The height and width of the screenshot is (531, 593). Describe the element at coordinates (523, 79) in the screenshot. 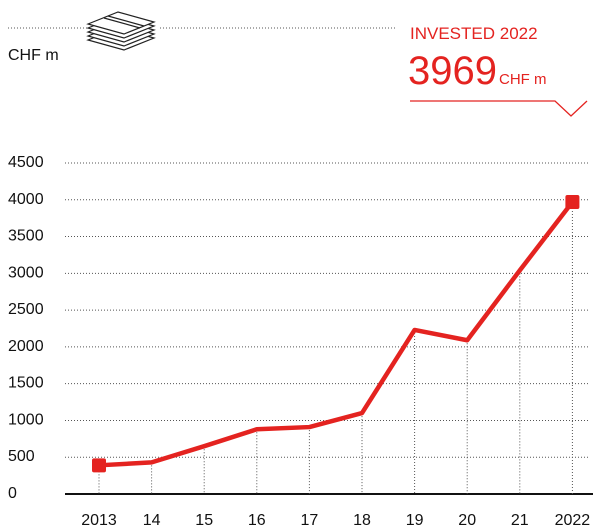

I see `highlight-unit: CHF m` at that location.